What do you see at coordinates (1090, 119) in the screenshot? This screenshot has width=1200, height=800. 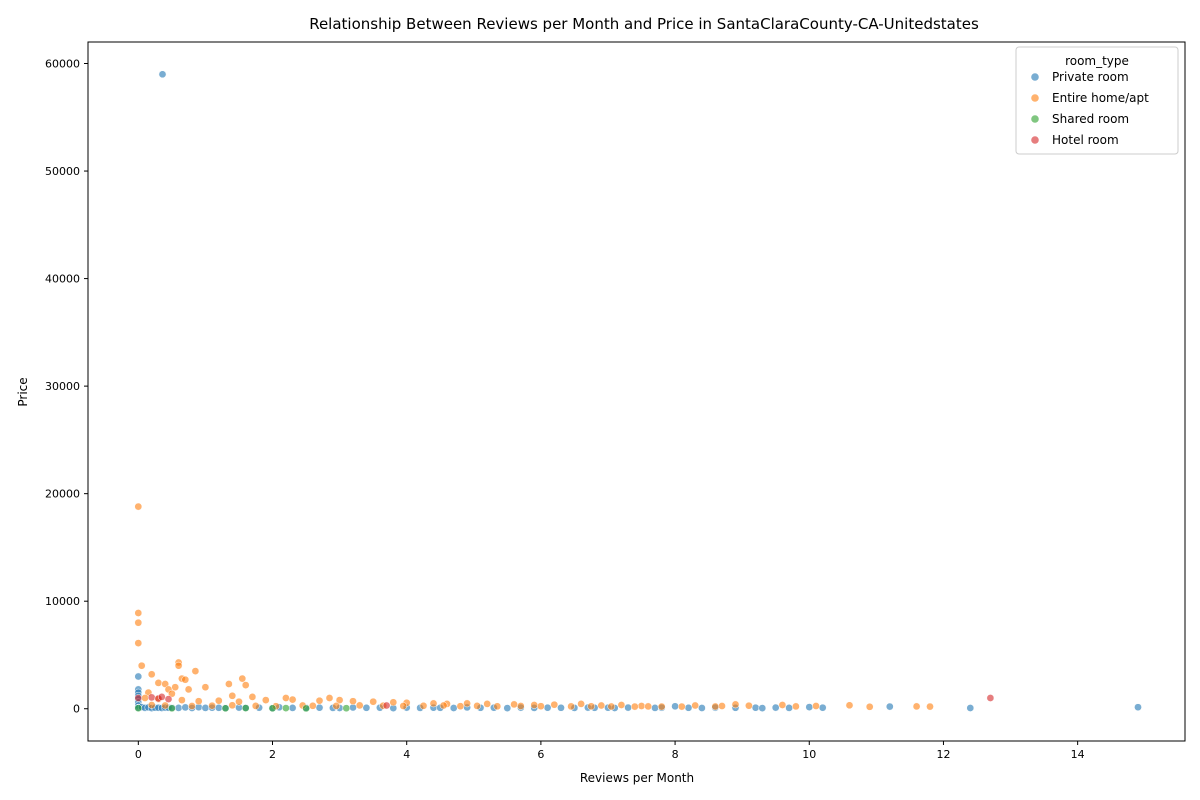 I see `legend-label-shared-room: Shared room` at bounding box center [1090, 119].